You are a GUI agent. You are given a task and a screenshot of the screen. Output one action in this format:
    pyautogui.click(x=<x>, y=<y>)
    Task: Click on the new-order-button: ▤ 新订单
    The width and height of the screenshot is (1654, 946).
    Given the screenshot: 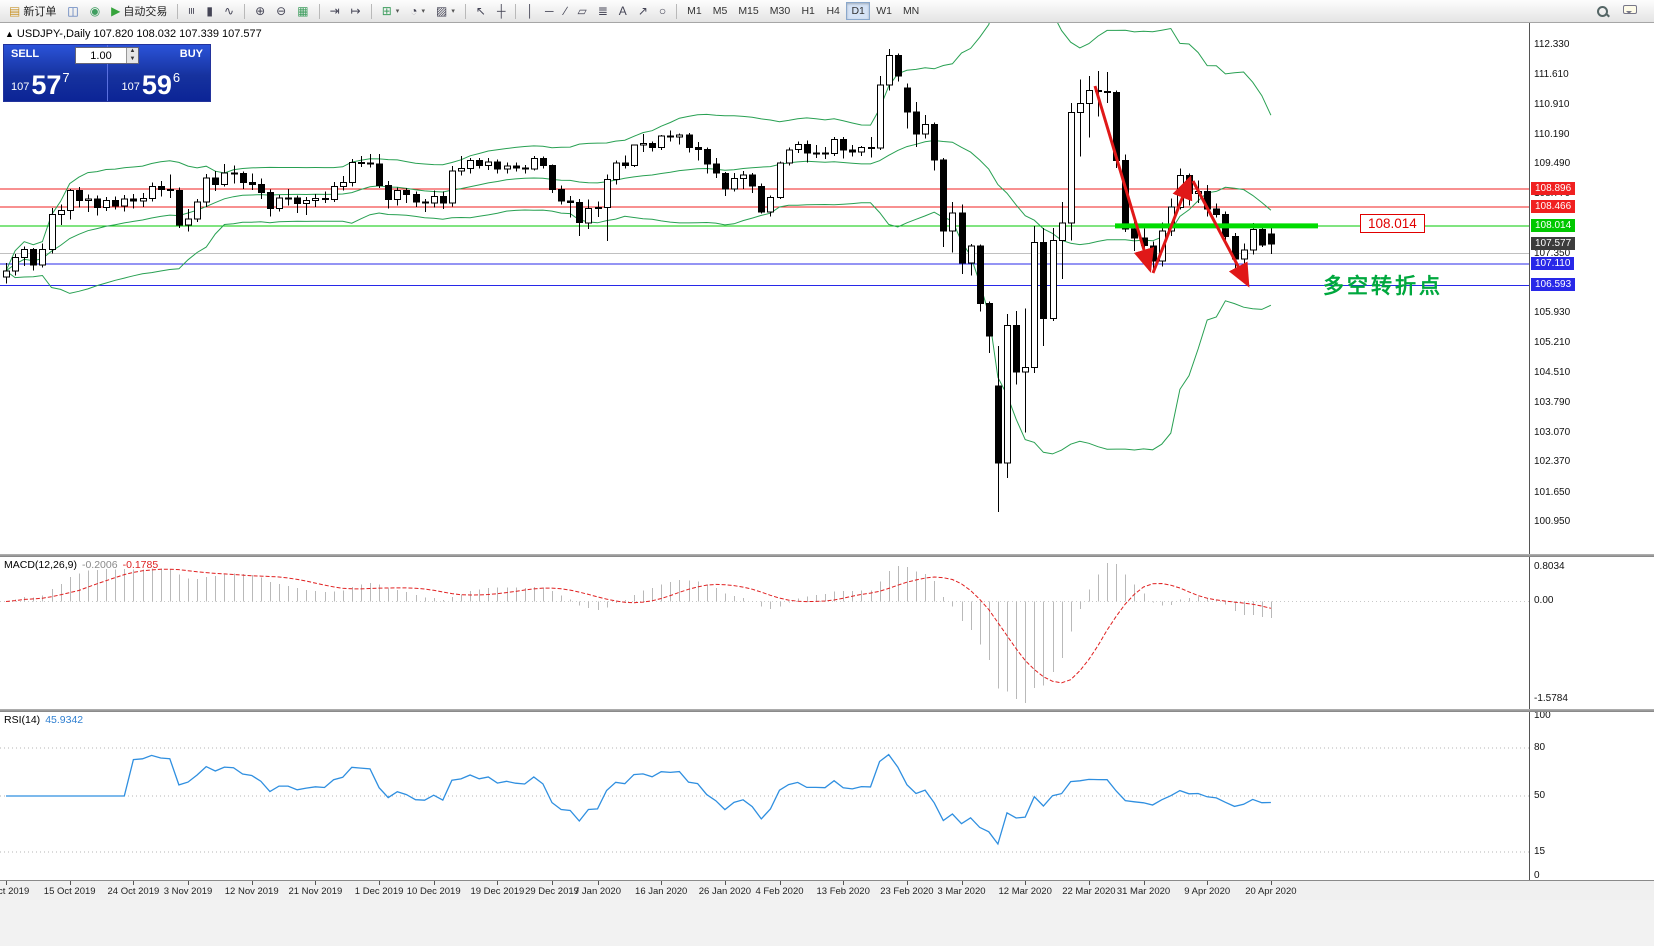 What is the action you would take?
    pyautogui.click(x=32, y=11)
    